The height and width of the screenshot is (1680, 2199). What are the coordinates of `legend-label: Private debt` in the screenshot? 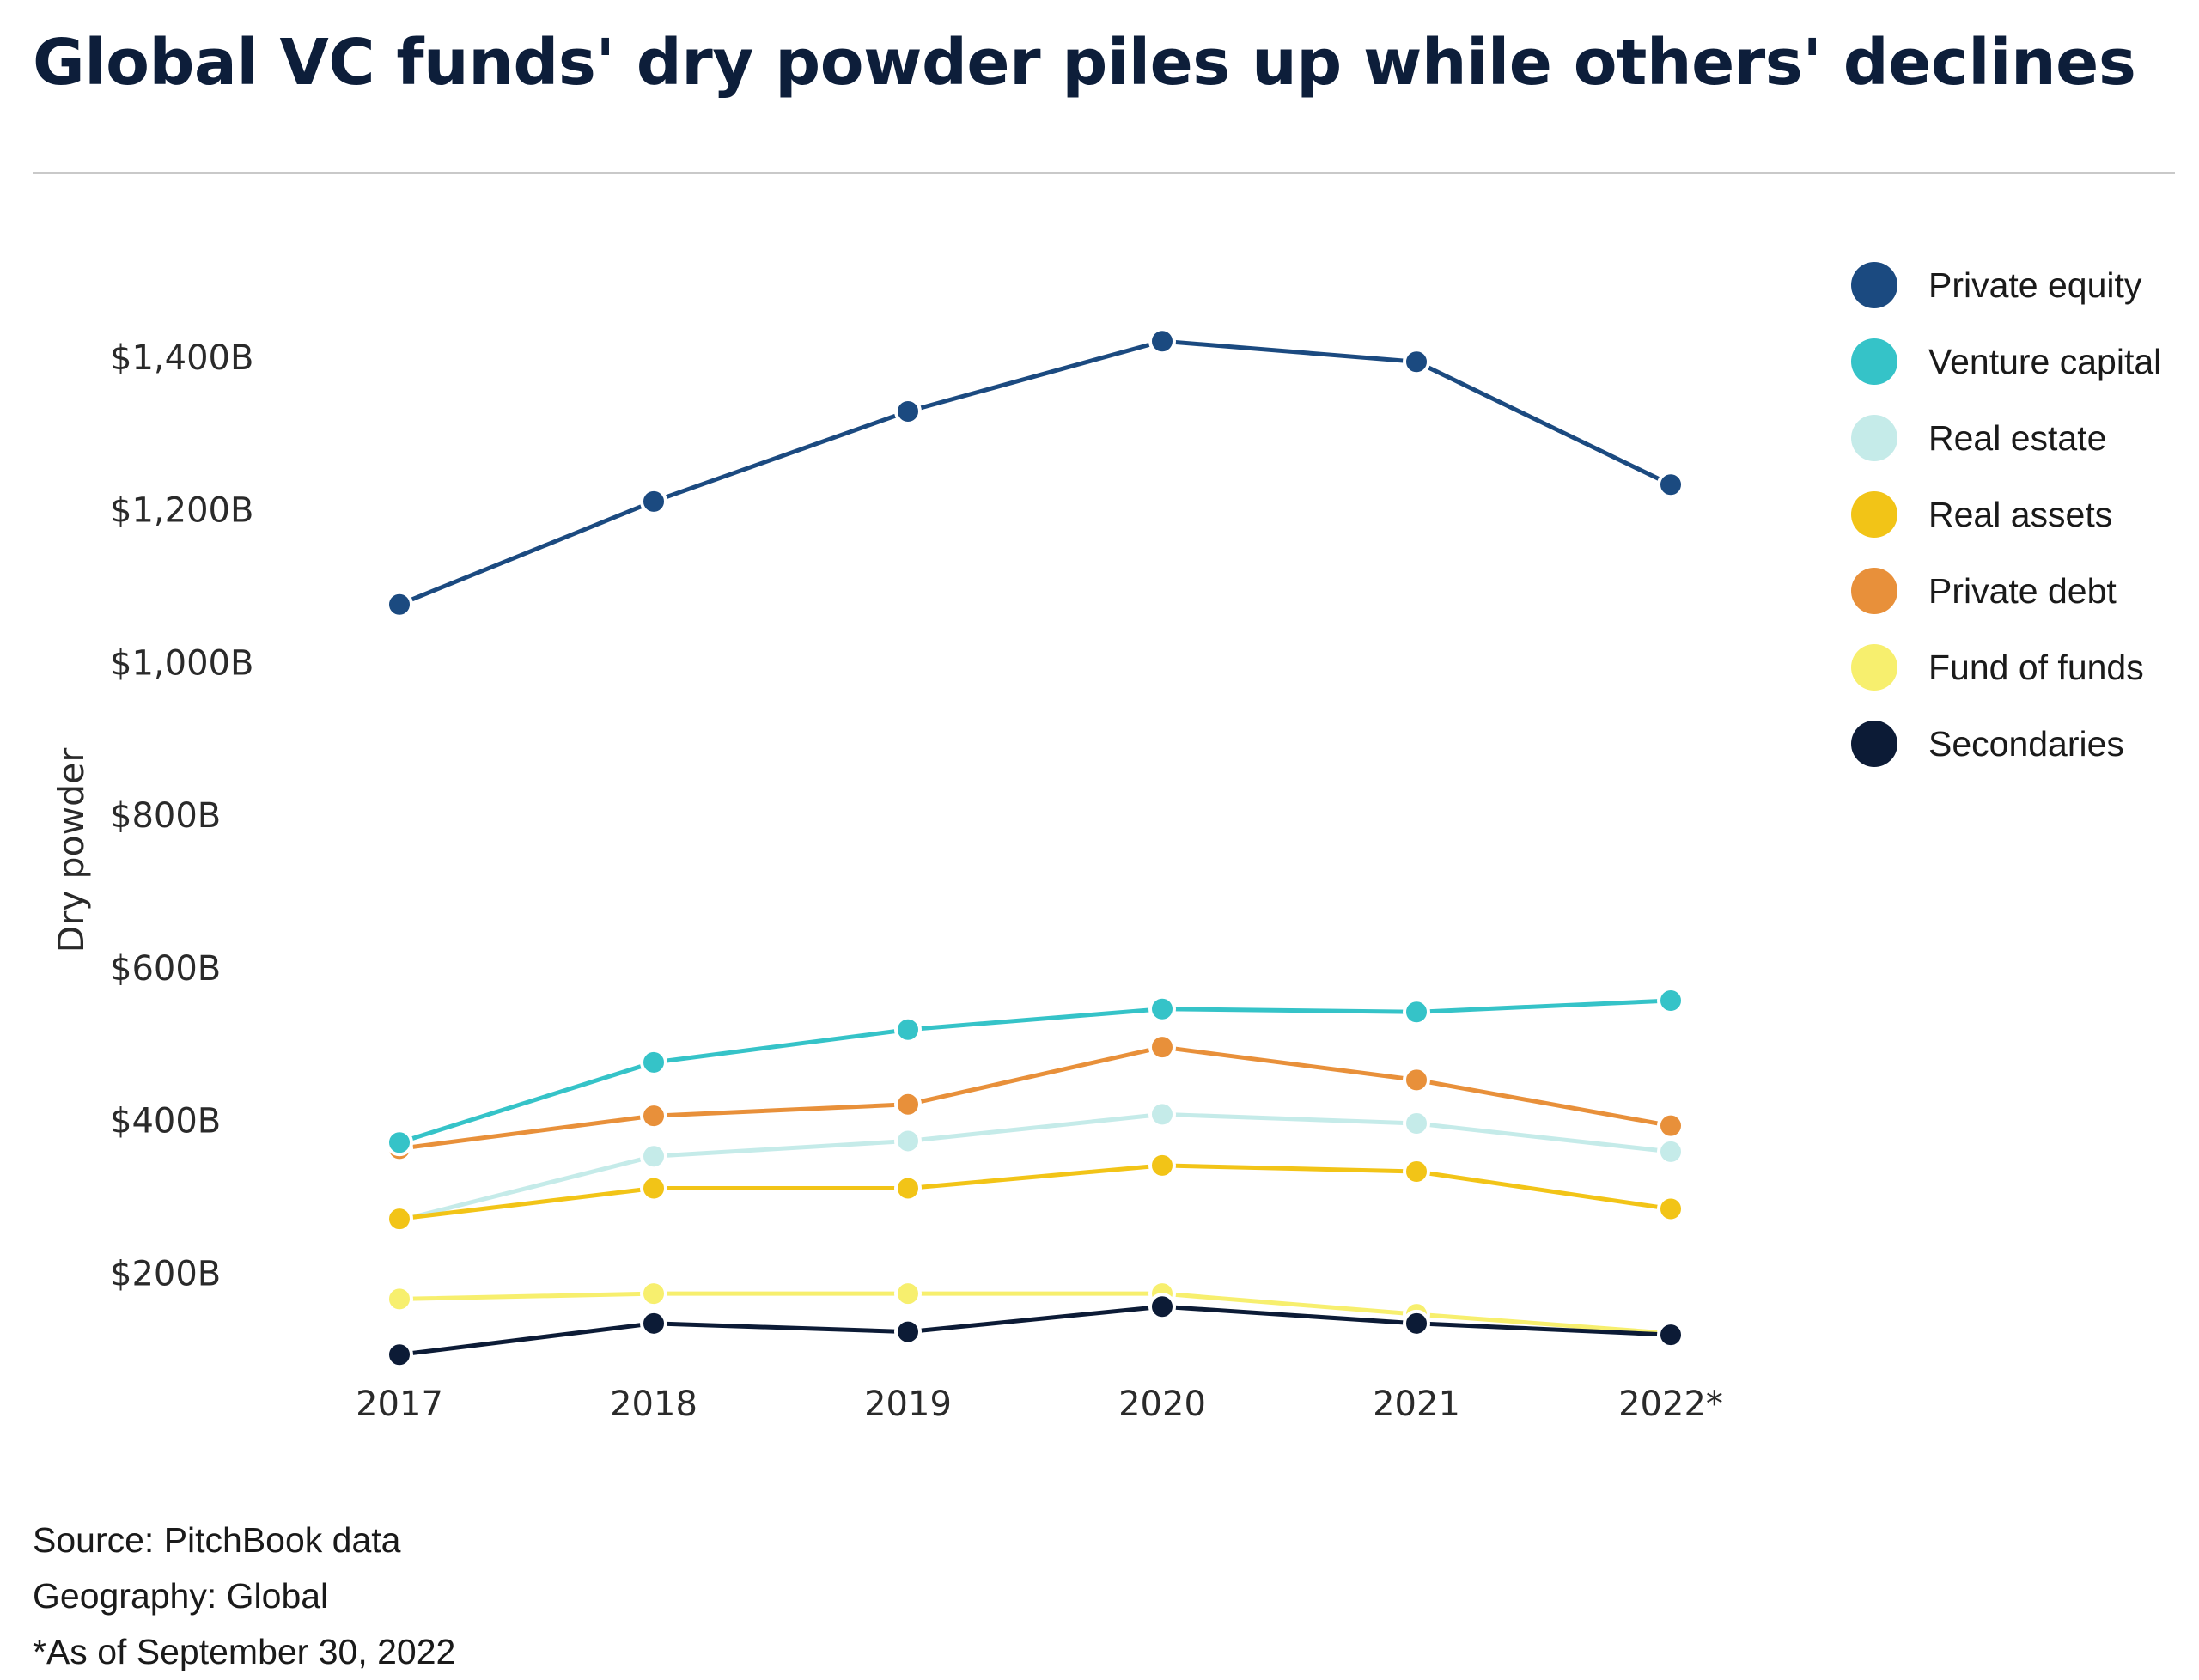 It's located at (2023, 591).